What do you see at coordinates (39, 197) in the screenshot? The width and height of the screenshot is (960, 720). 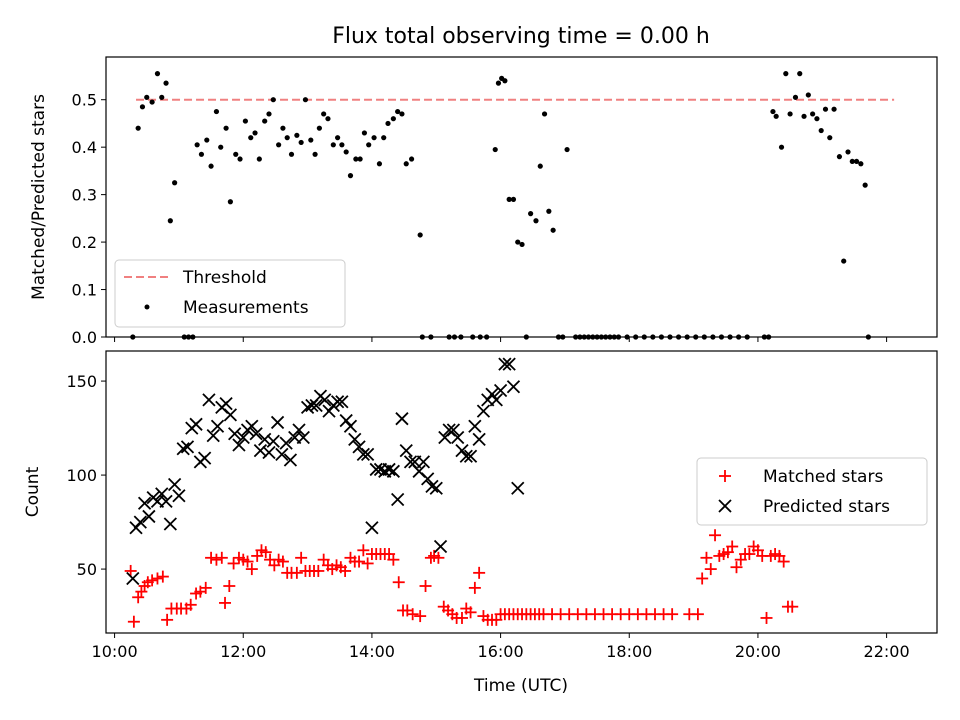 I see `ratio-panel-ylabel: Matched/Predicted stars` at bounding box center [39, 197].